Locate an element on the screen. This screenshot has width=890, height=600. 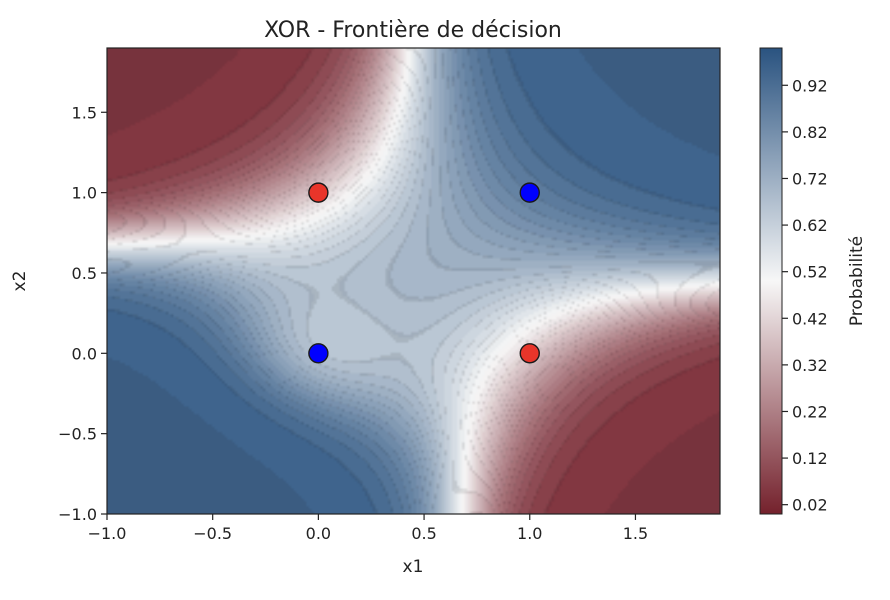
x-tick-label: 1.0 is located at coordinates (529, 533).